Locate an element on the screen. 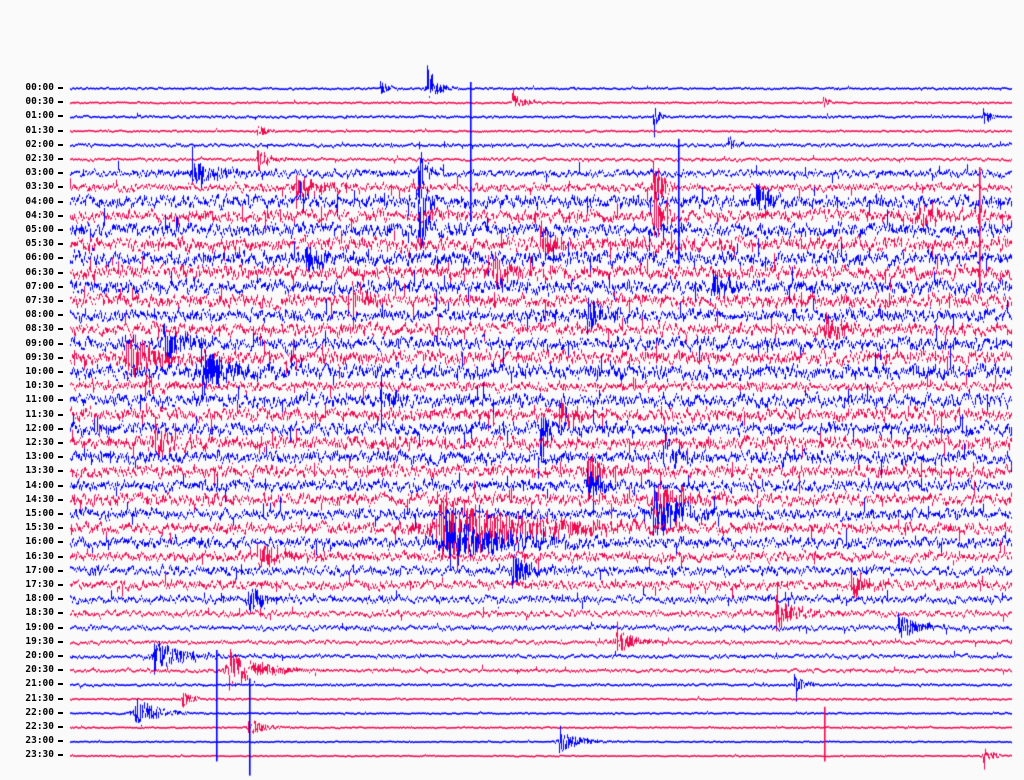  time-label: 09:30 is located at coordinates (39, 357).